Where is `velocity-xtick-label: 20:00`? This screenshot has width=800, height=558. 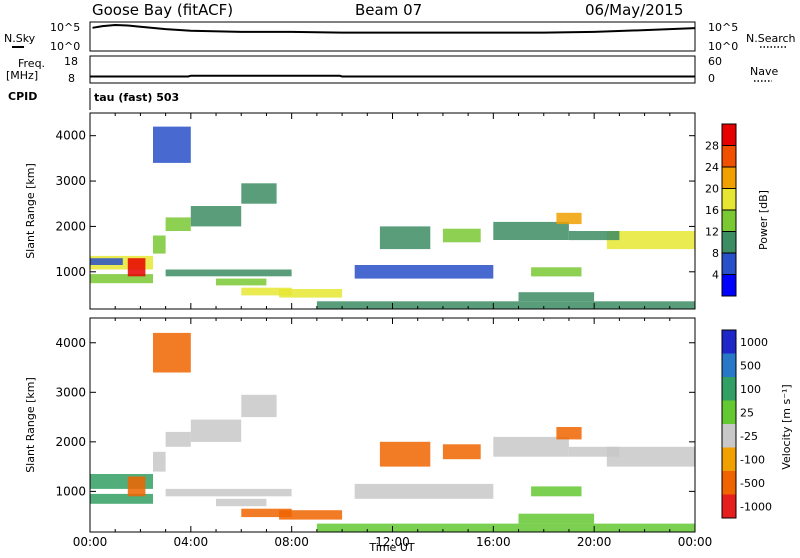
velocity-xtick-label: 20:00 is located at coordinates (594, 542).